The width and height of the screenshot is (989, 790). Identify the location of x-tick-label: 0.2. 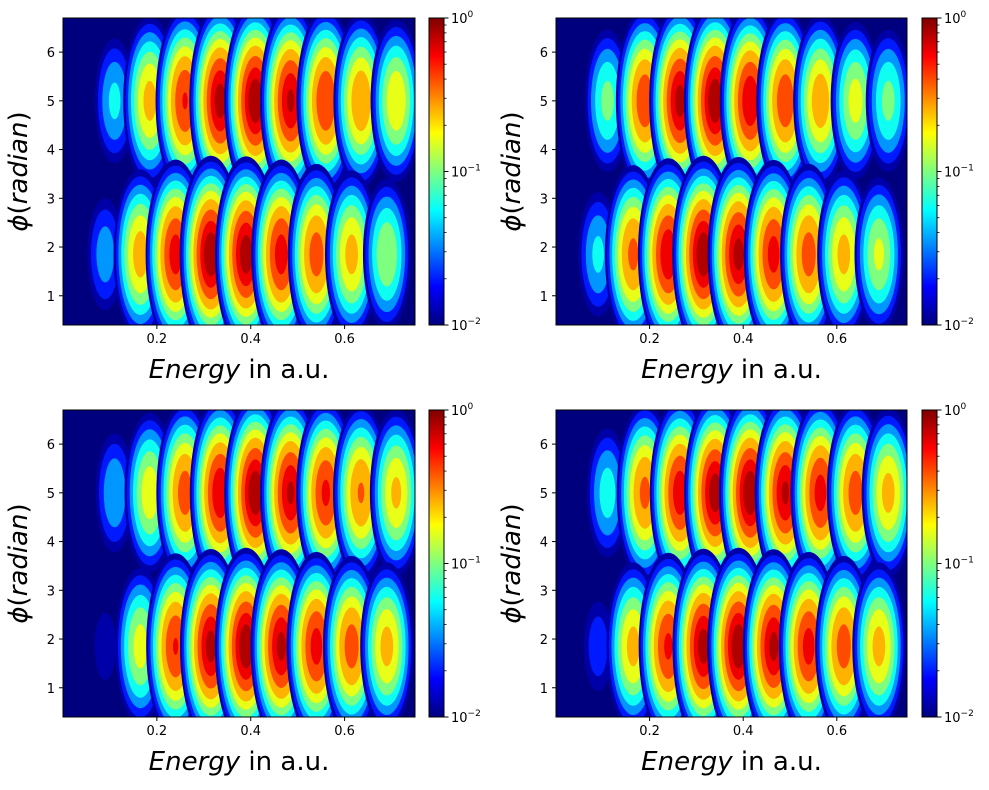
(157, 339).